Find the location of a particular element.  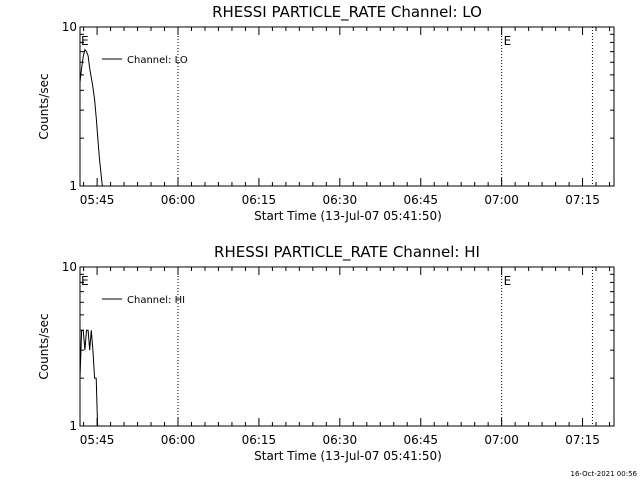

series-line-channel-hi is located at coordinates (89, 377).